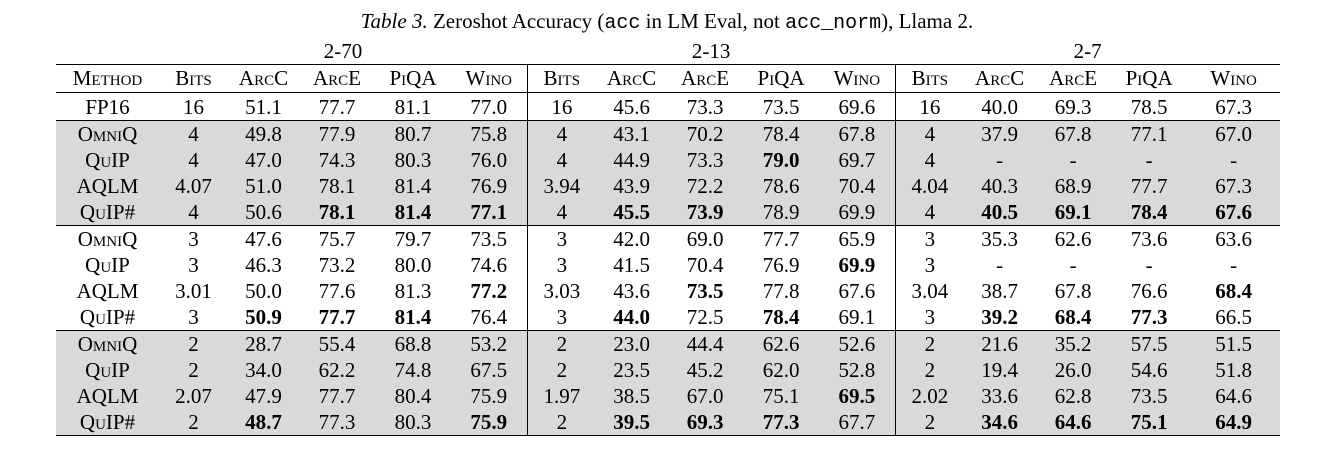 The width and height of the screenshot is (1334, 463). I want to click on value-cell: 21.6, so click(1000, 343).